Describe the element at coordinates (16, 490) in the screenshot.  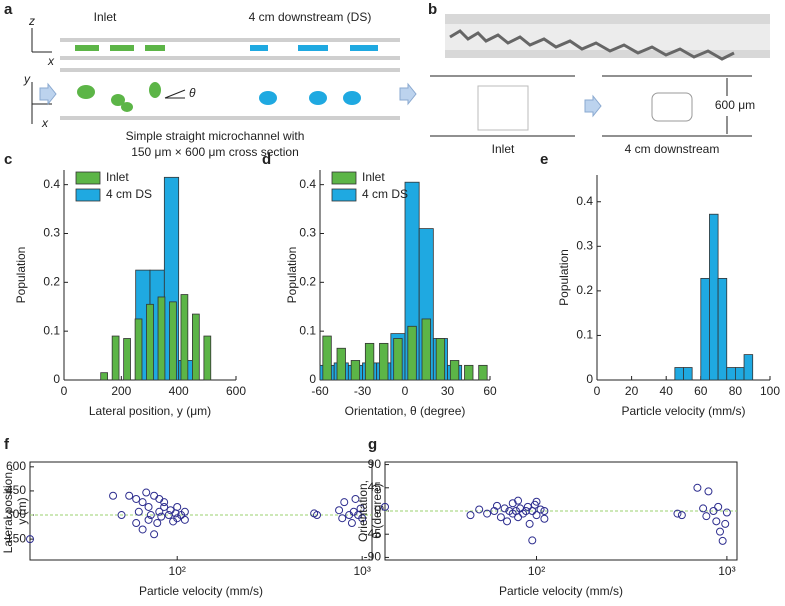
I see `y-tick-label: 450` at that location.